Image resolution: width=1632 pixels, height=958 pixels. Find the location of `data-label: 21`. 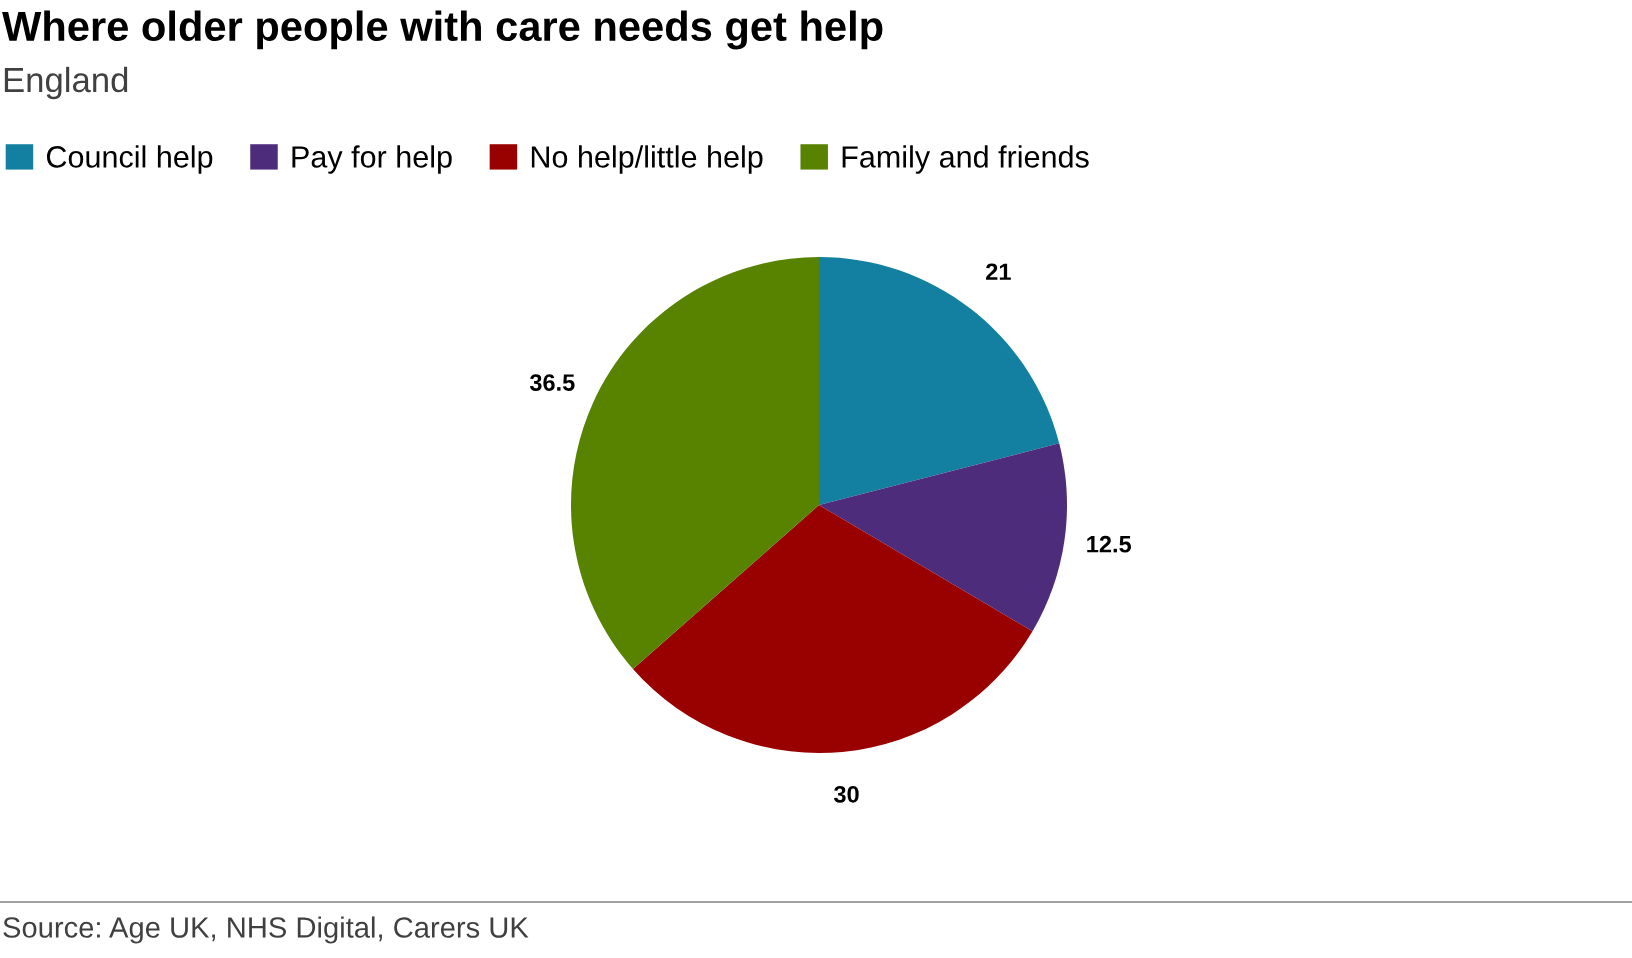

data-label: 21 is located at coordinates (998, 271).